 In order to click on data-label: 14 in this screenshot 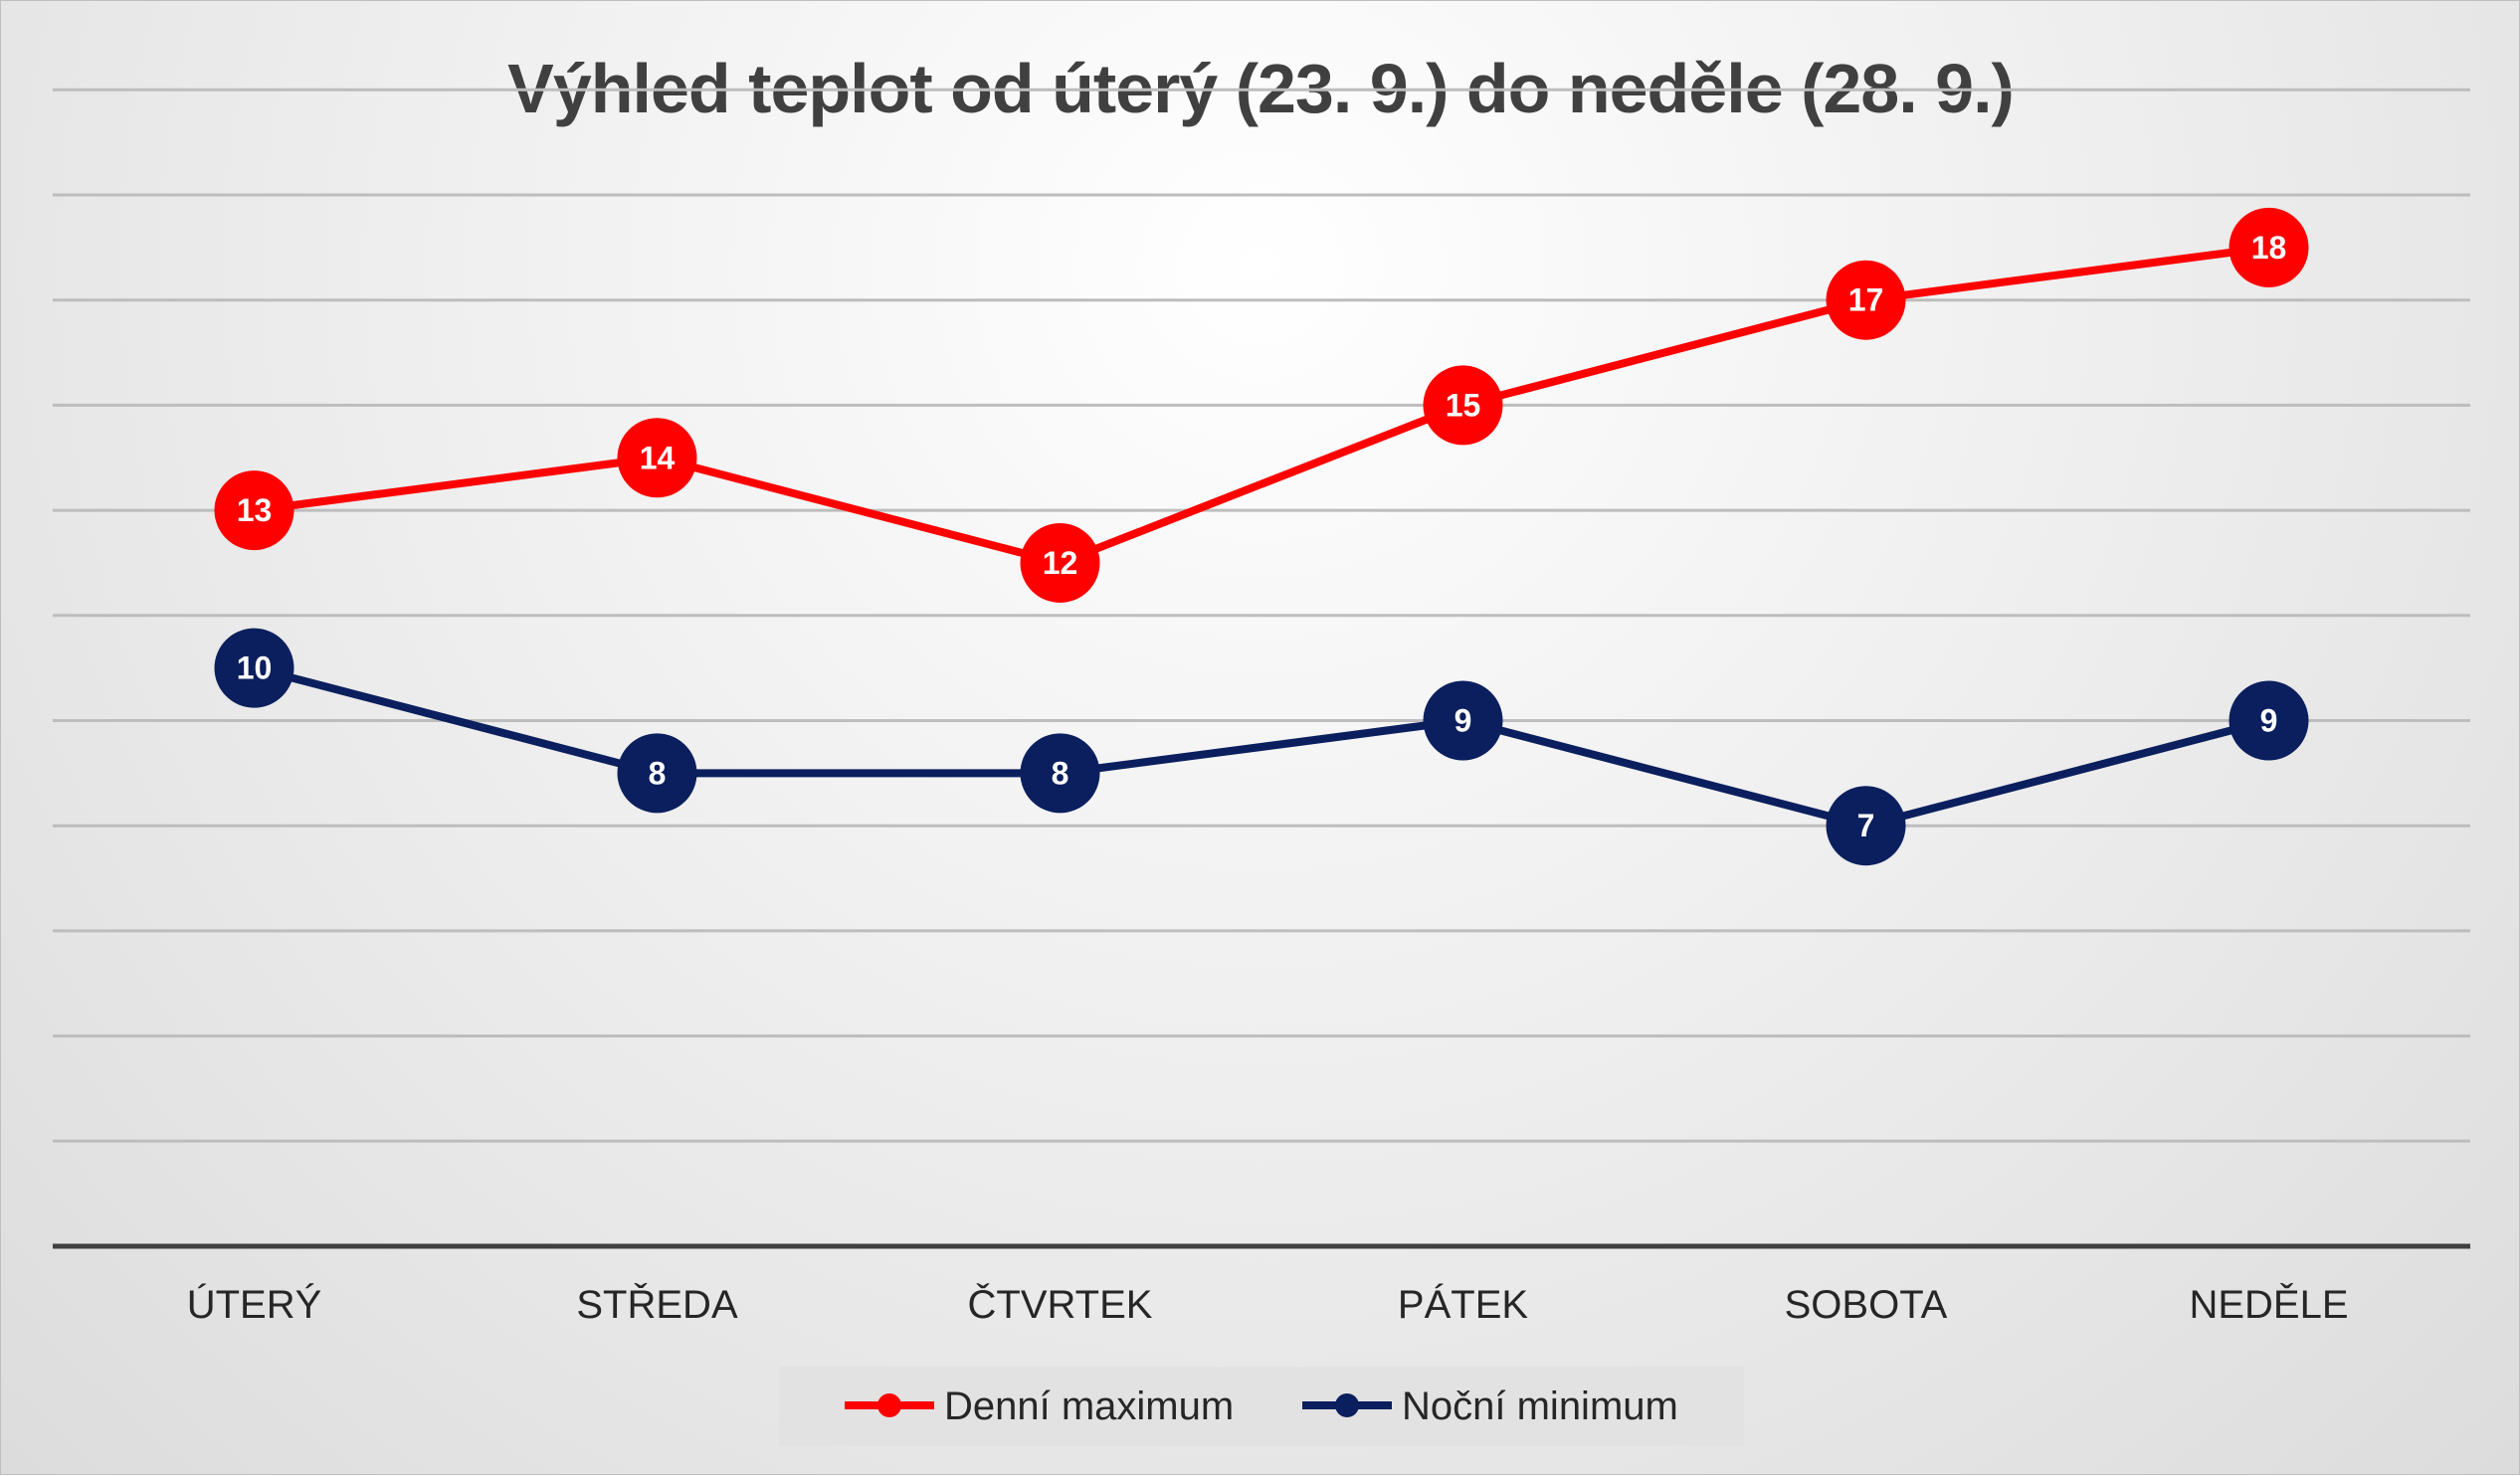, I will do `click(658, 457)`.